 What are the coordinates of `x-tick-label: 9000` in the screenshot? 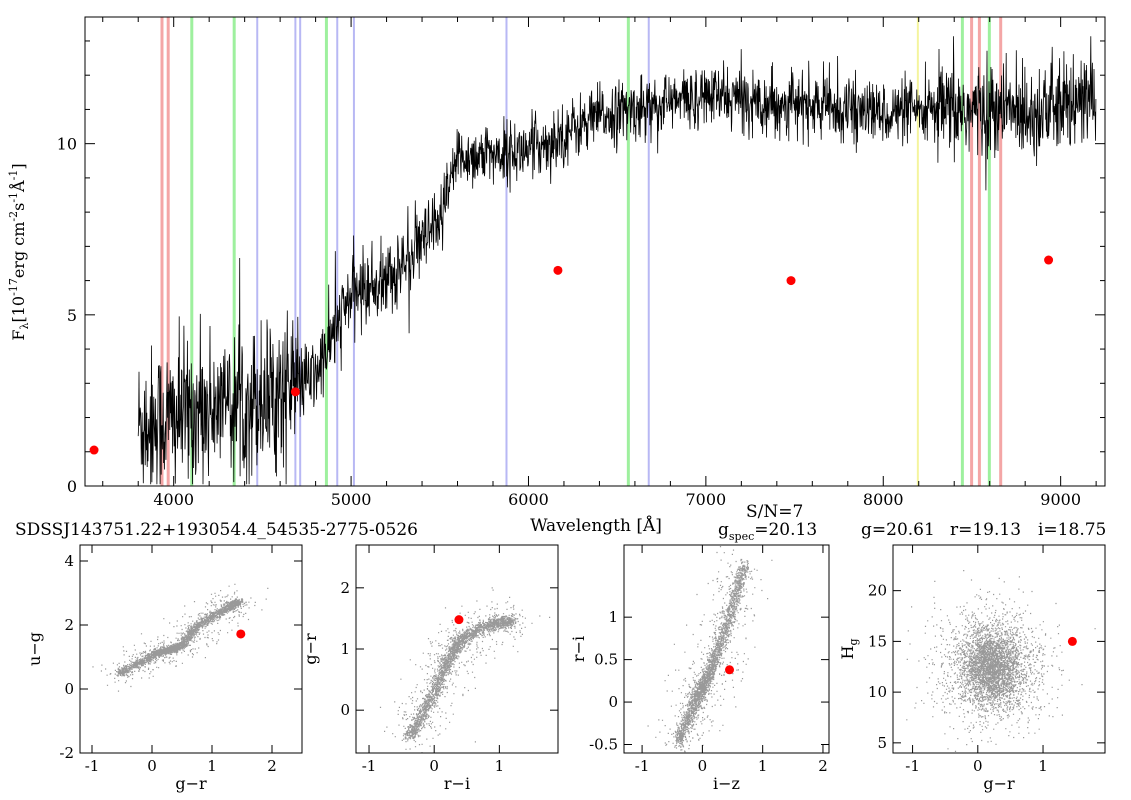 It's located at (1060, 499).